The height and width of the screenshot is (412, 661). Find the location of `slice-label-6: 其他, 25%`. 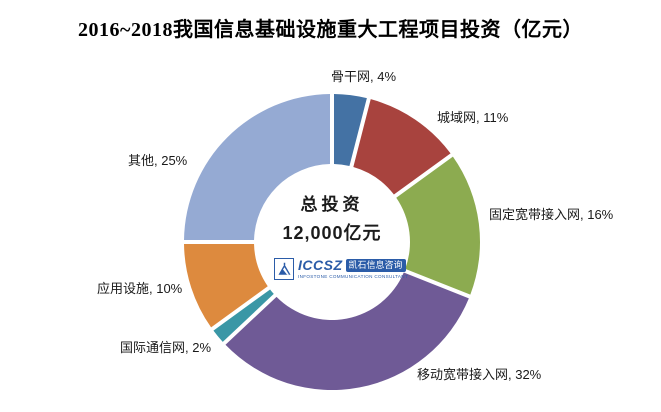

slice-label-6: 其他, 25% is located at coordinates (158, 160).